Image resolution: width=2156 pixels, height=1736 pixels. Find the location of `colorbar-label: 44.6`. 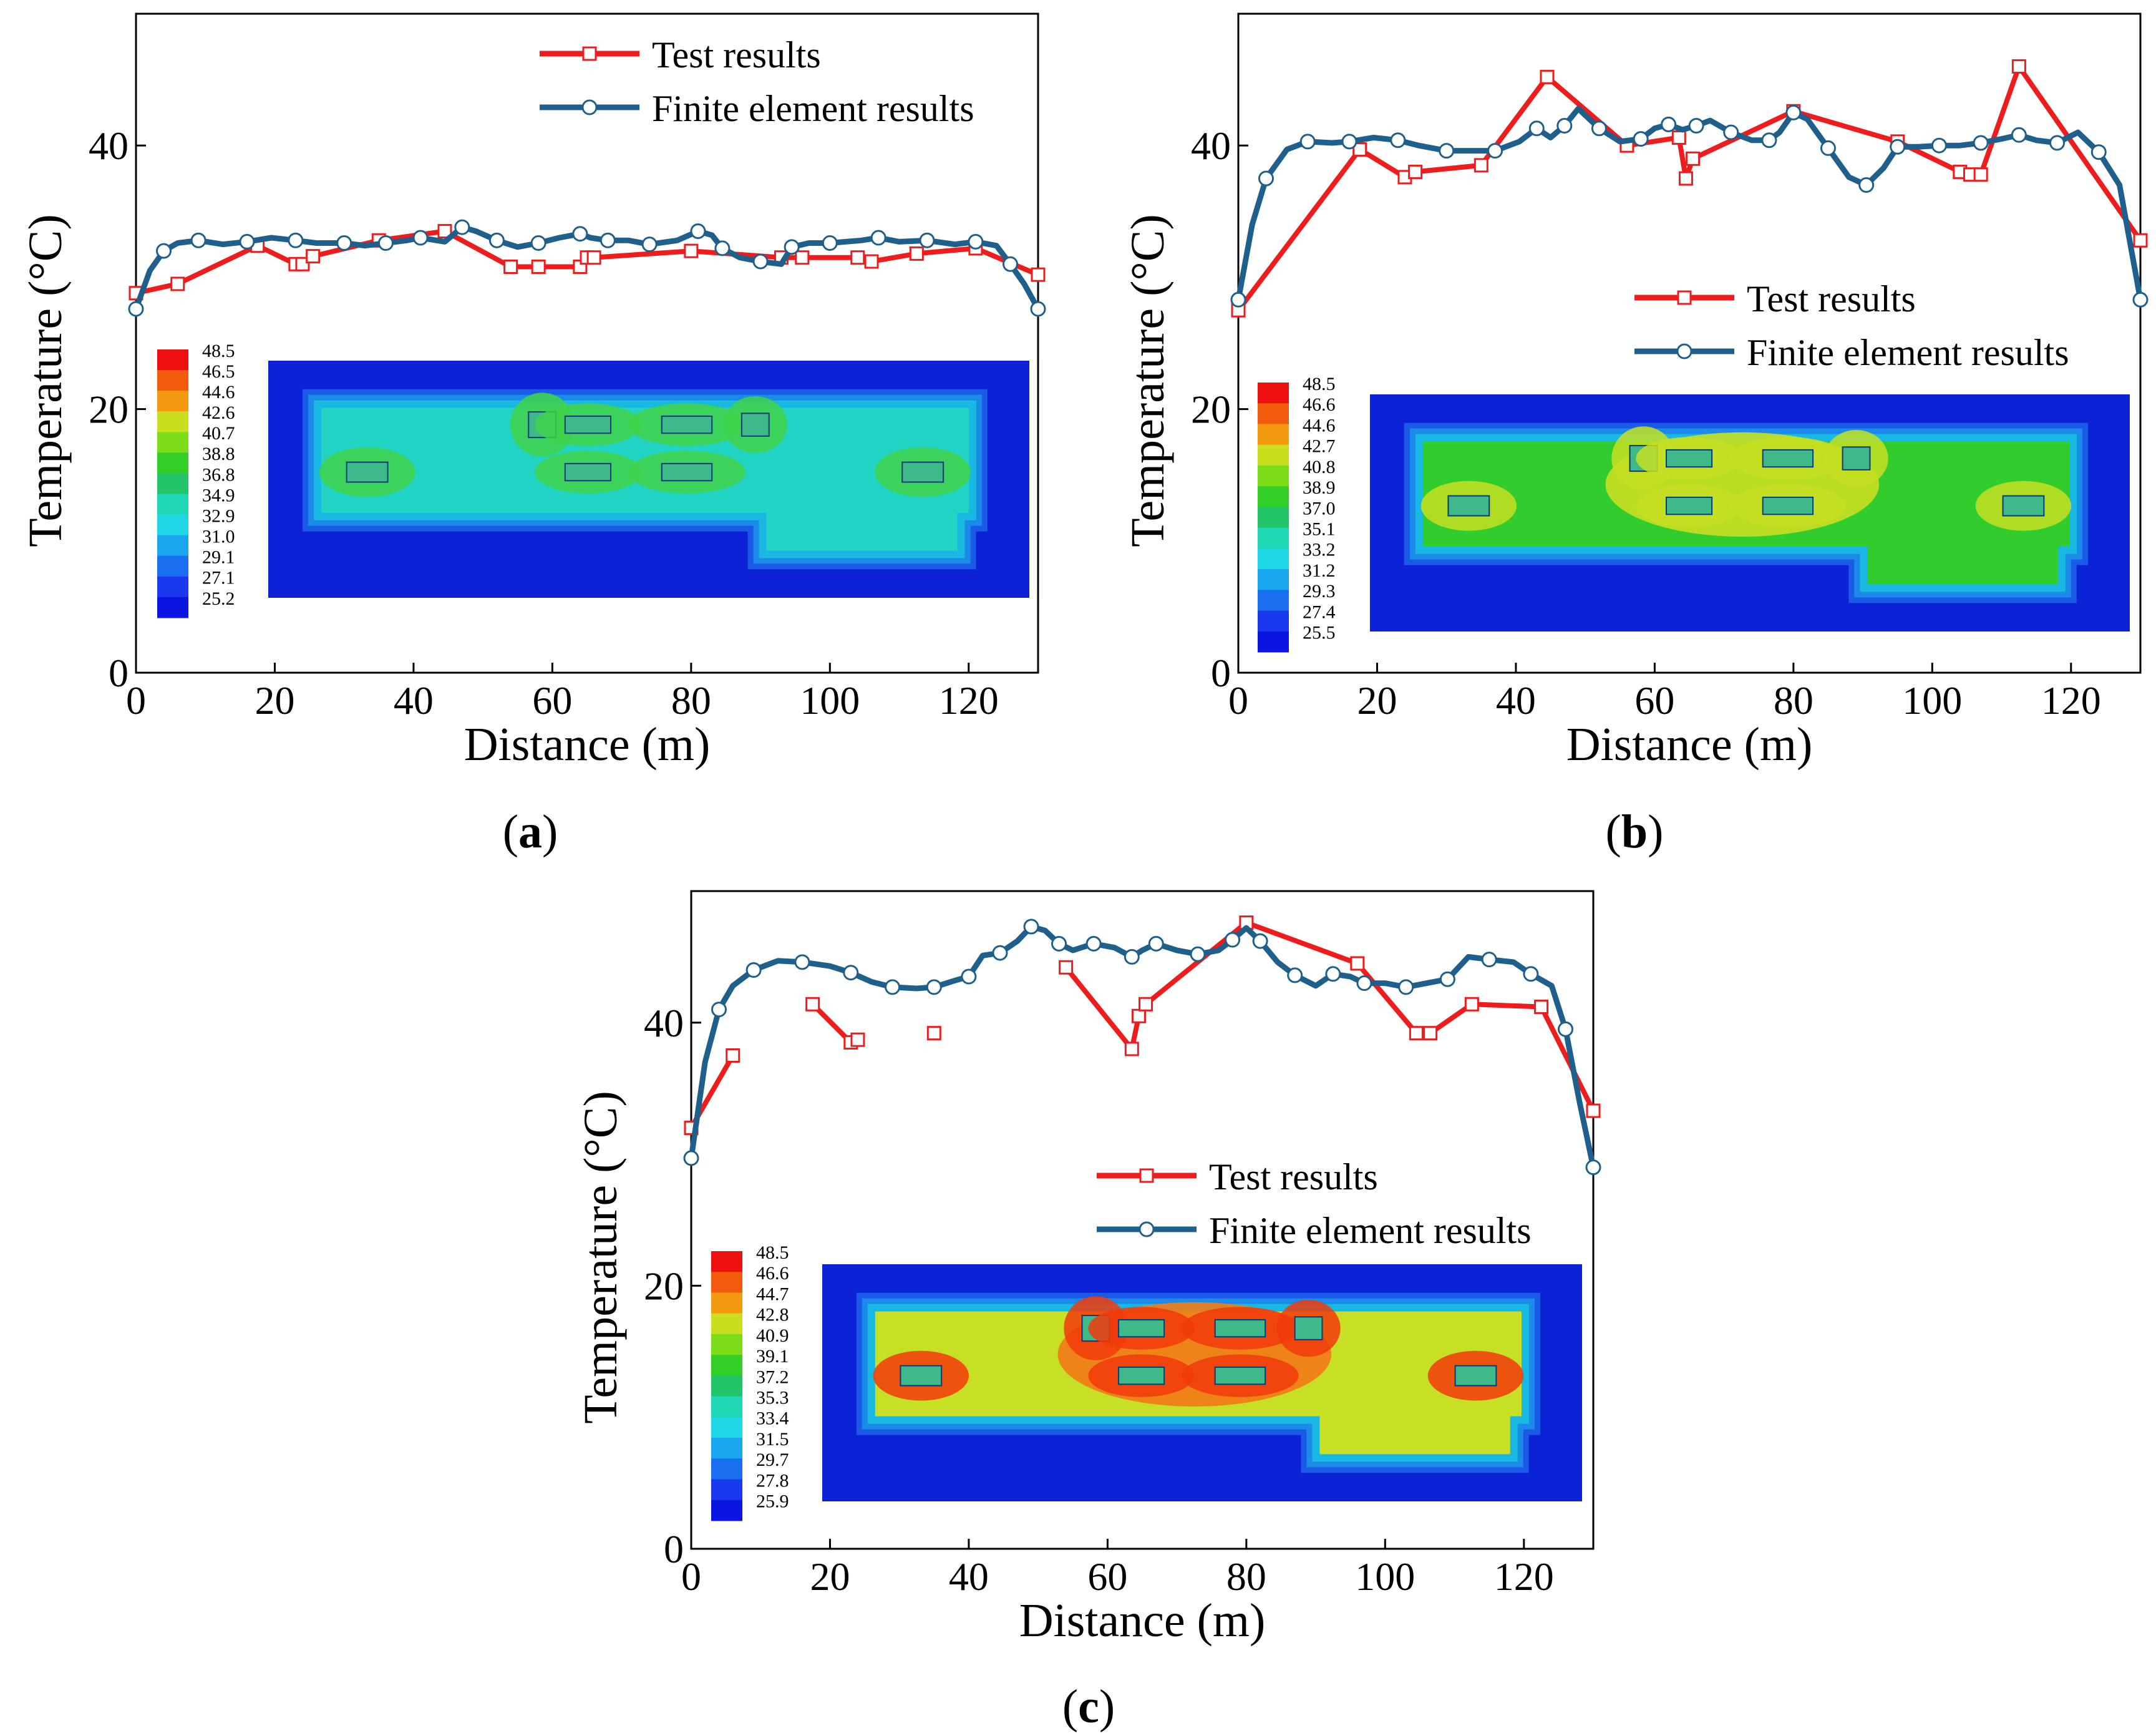

colorbar-label: 44.6 is located at coordinates (218, 392).